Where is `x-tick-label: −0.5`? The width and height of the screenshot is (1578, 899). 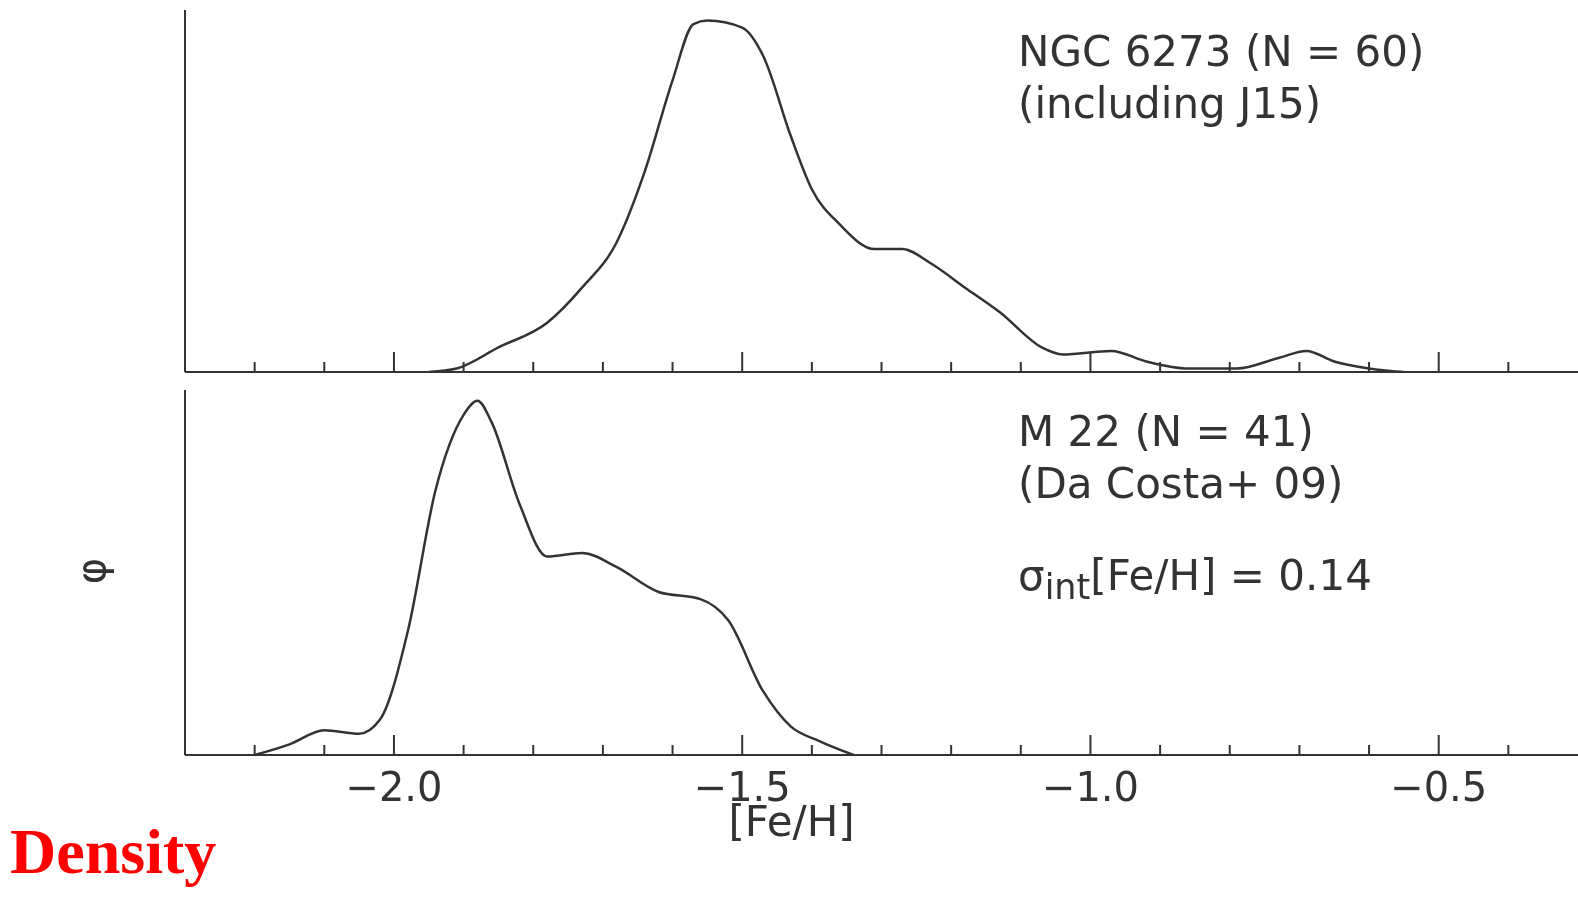
x-tick-label: −0.5 is located at coordinates (1439, 787).